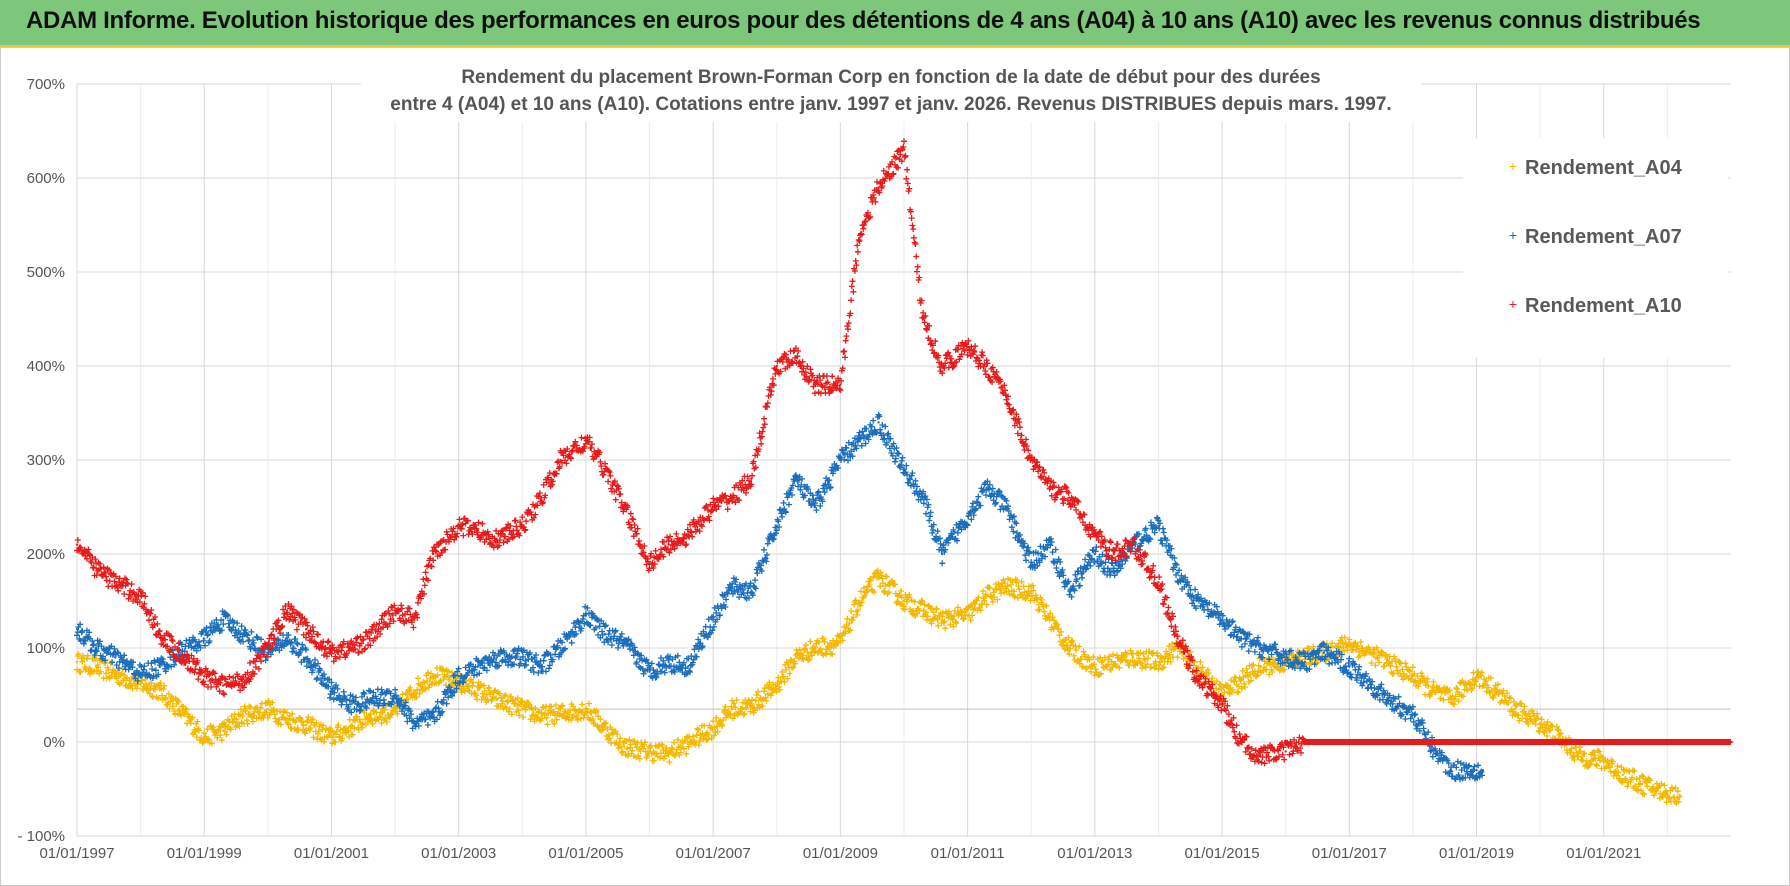 This screenshot has width=1790, height=886. What do you see at coordinates (54, 742) in the screenshot?
I see `y-tick-label: 0%` at bounding box center [54, 742].